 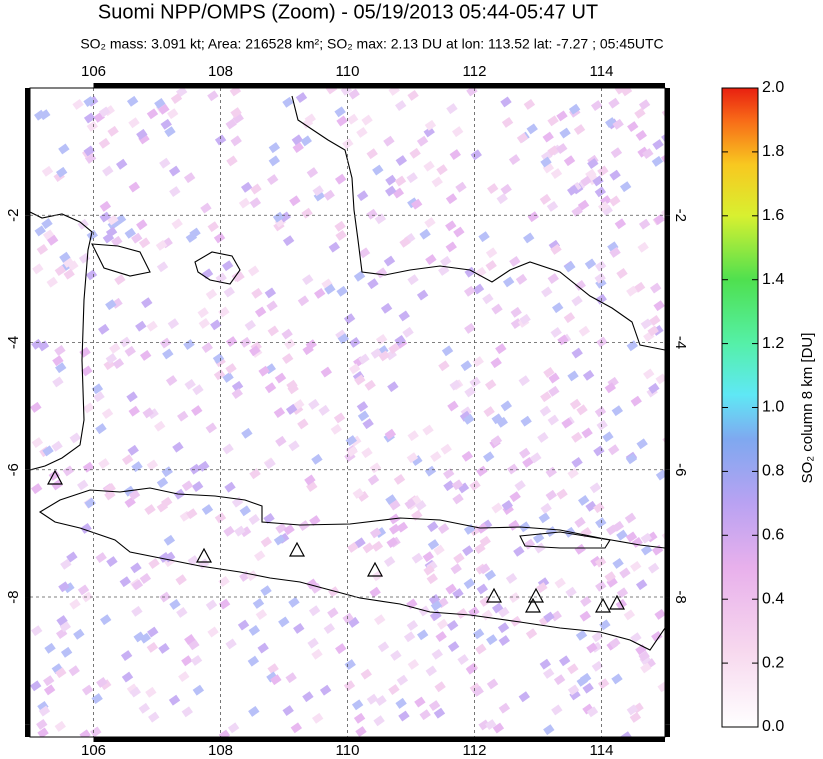 What do you see at coordinates (13, 469) in the screenshot?
I see `y-tick-label-left: -6` at bounding box center [13, 469].